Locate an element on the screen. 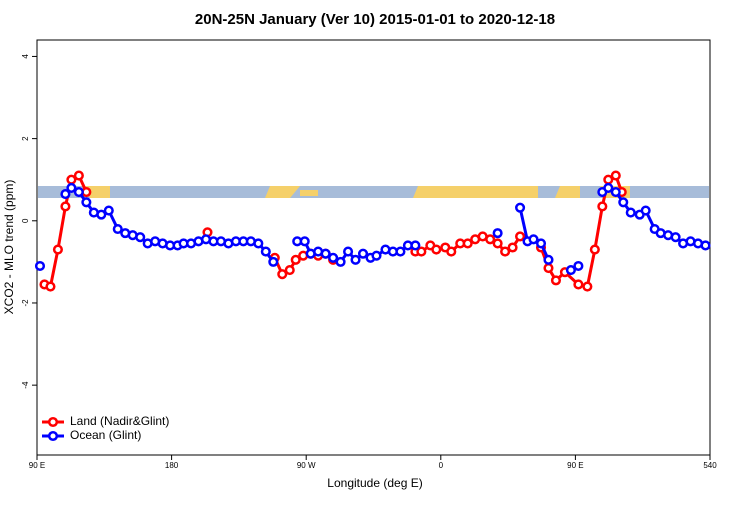 The height and width of the screenshot is (505, 750). y-tick-label: -4 is located at coordinates (25, 385).